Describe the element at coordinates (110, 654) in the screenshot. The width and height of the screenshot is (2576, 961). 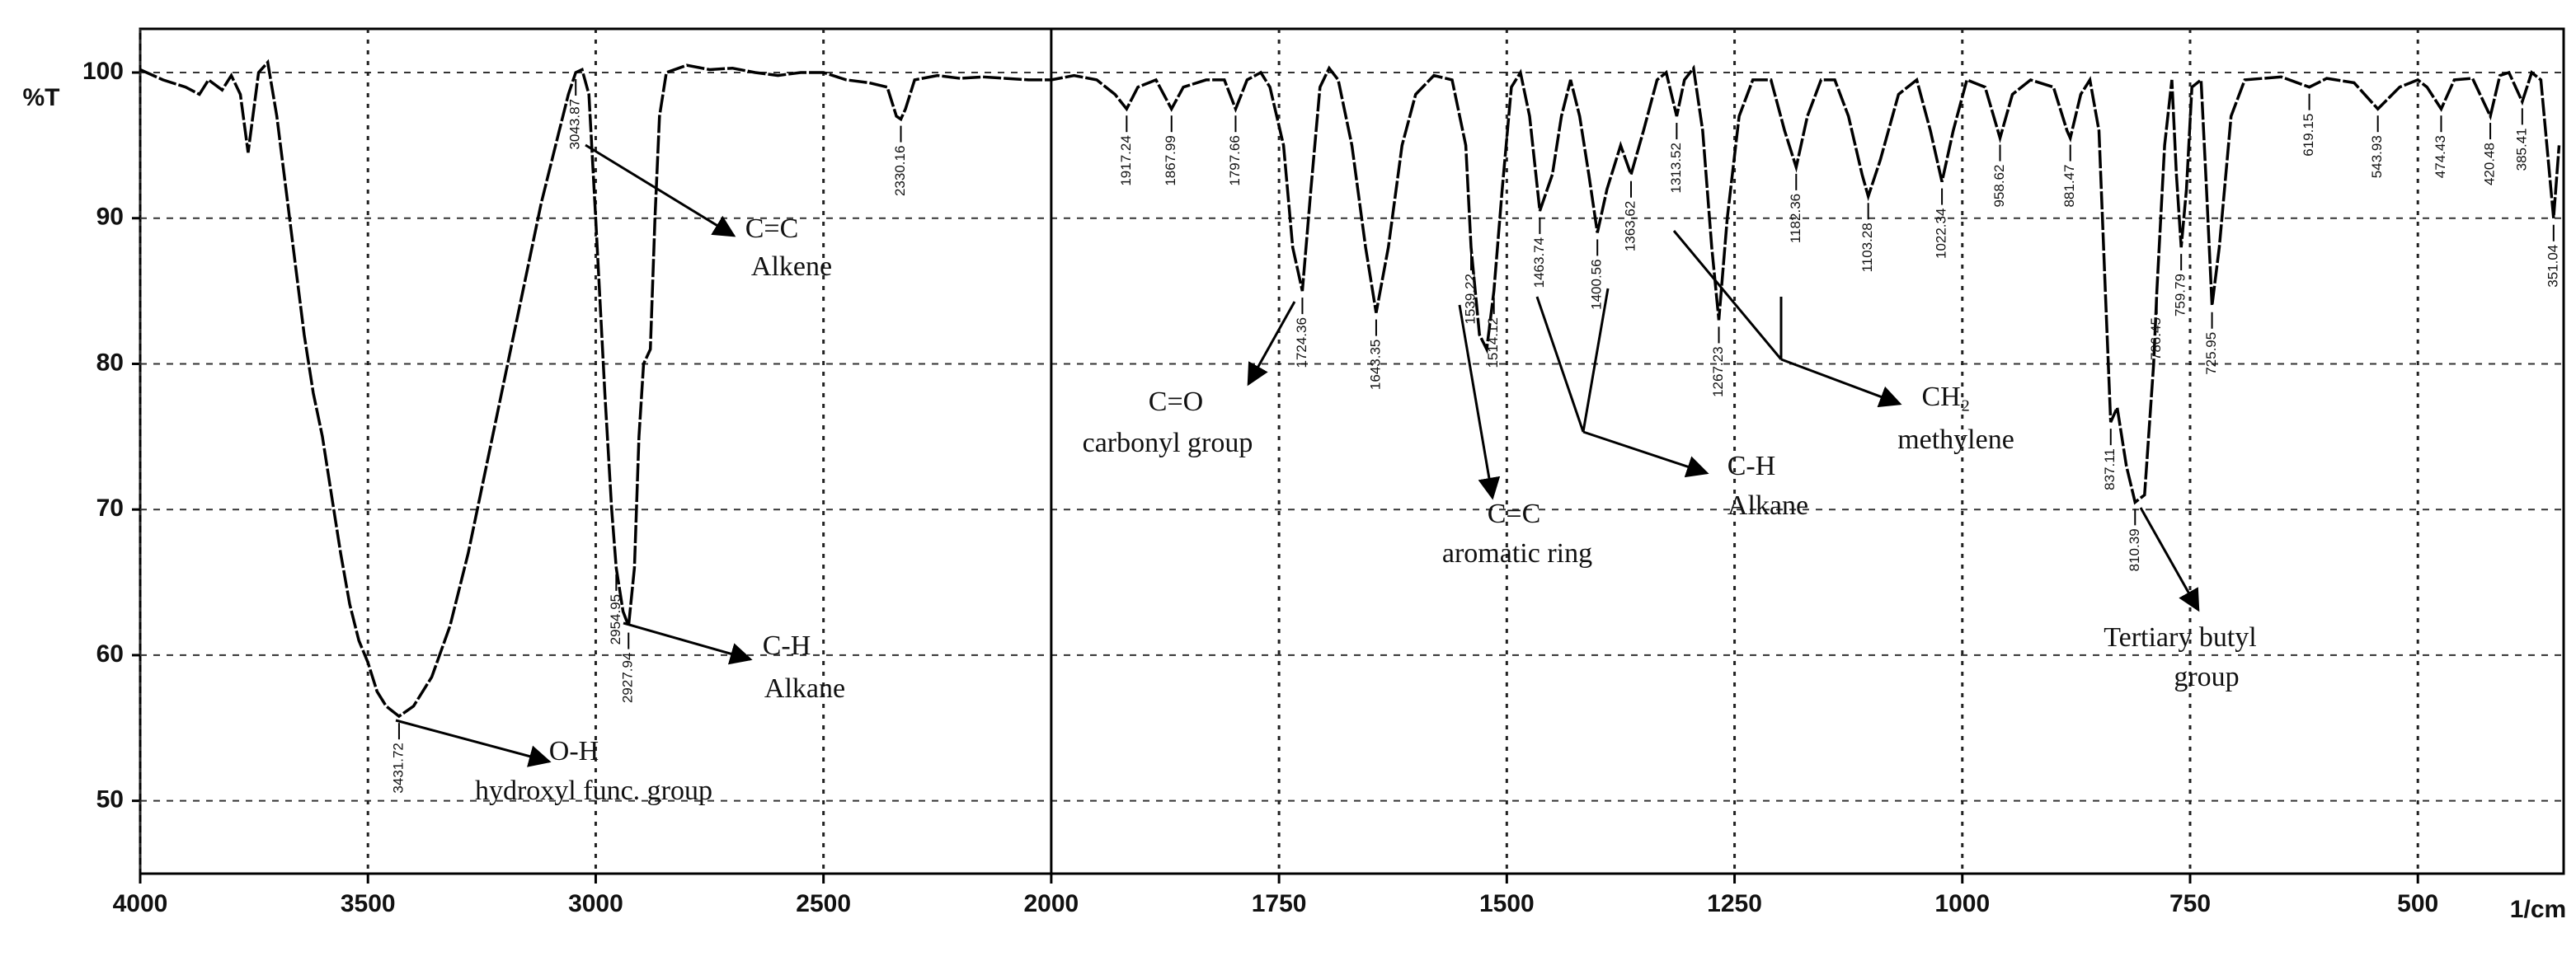
I see `y-tick-label: 60` at that location.